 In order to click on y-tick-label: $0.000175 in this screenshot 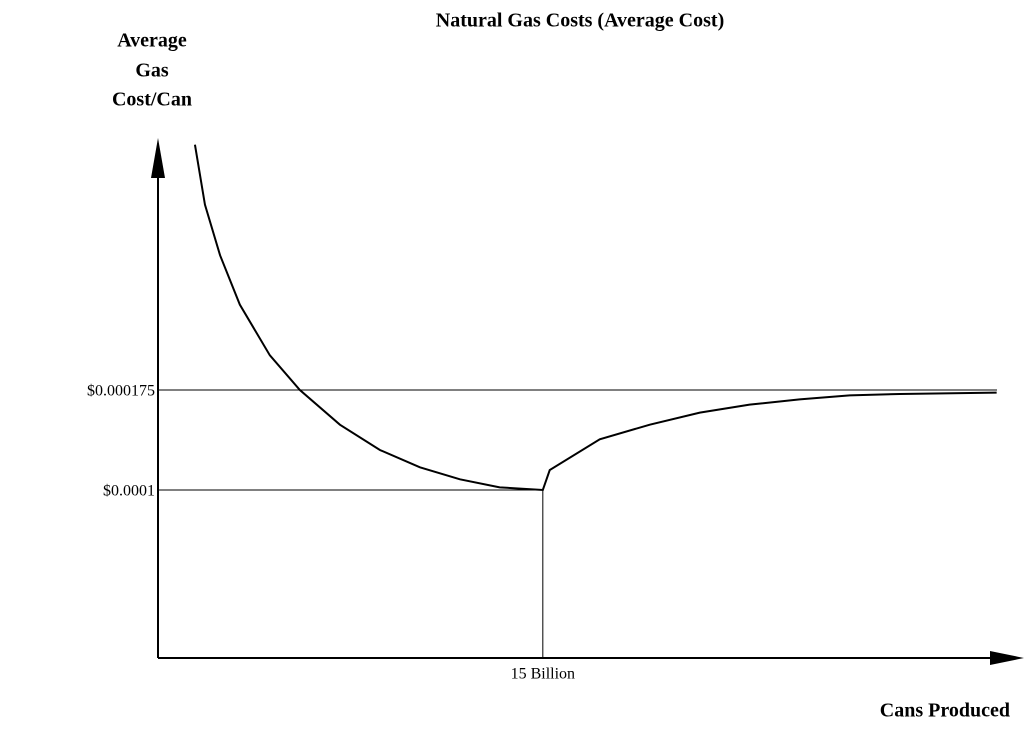, I will do `click(121, 391)`.